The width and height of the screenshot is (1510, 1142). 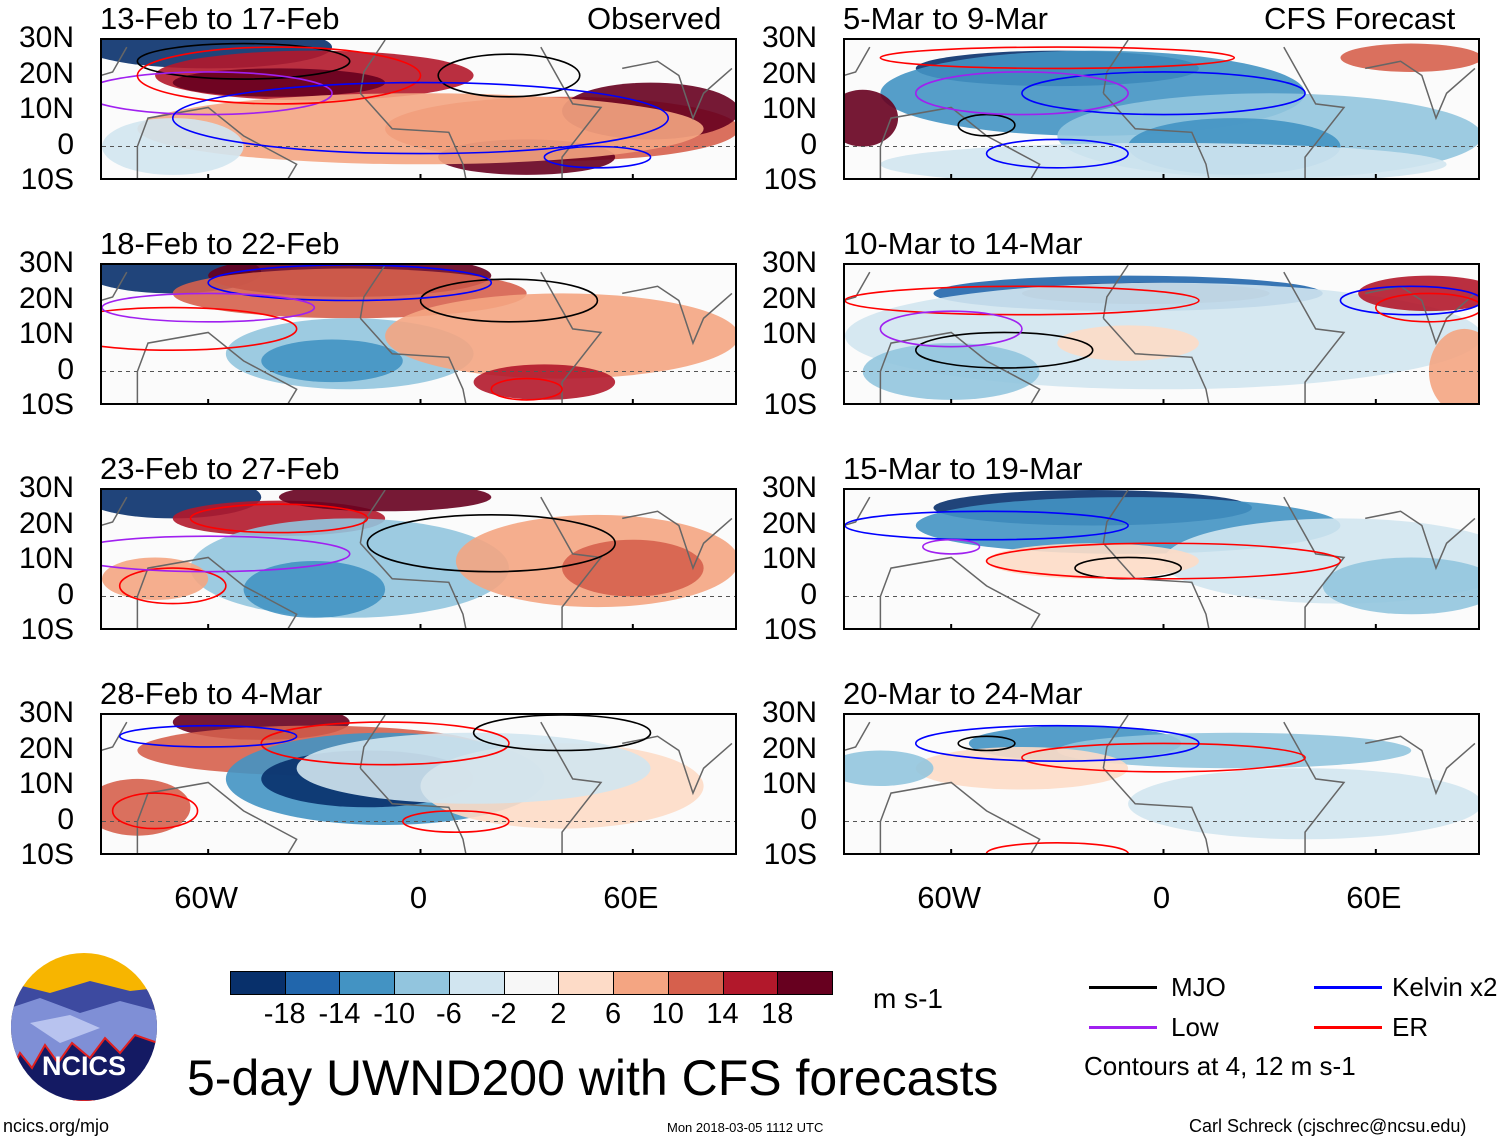 I want to click on legend-kelvin-label: Kelvin x2, so click(x=1445, y=987).